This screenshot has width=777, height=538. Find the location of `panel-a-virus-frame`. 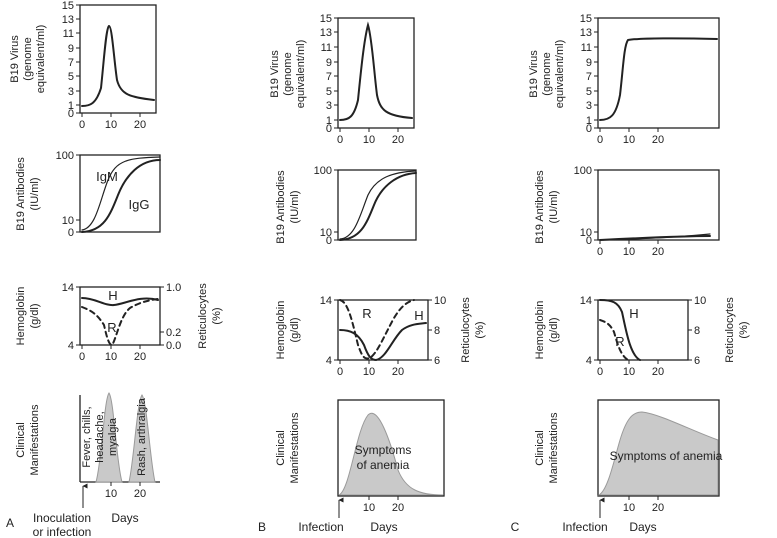

panel-a-virus-frame is located at coordinates (118, 59).